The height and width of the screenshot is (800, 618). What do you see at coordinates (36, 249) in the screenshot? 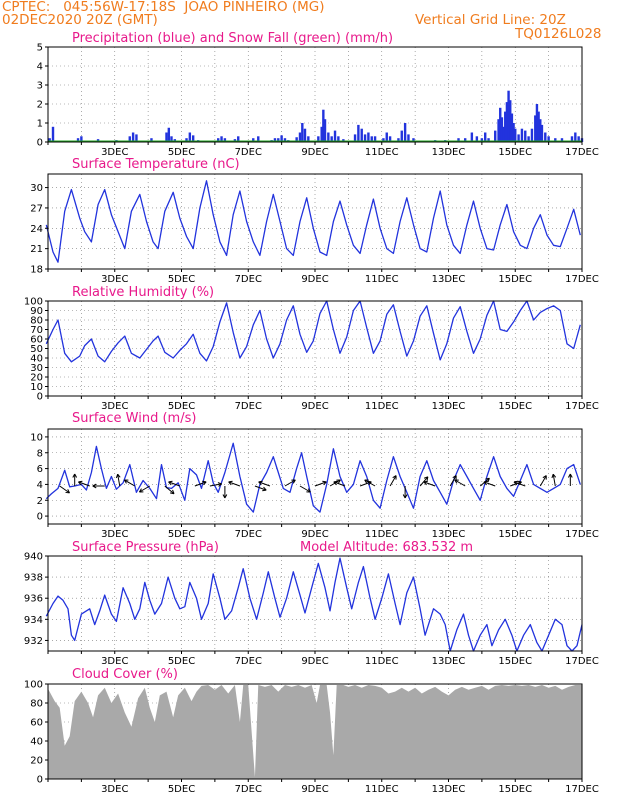
I see `y-tick-label: 21` at bounding box center [36, 249].